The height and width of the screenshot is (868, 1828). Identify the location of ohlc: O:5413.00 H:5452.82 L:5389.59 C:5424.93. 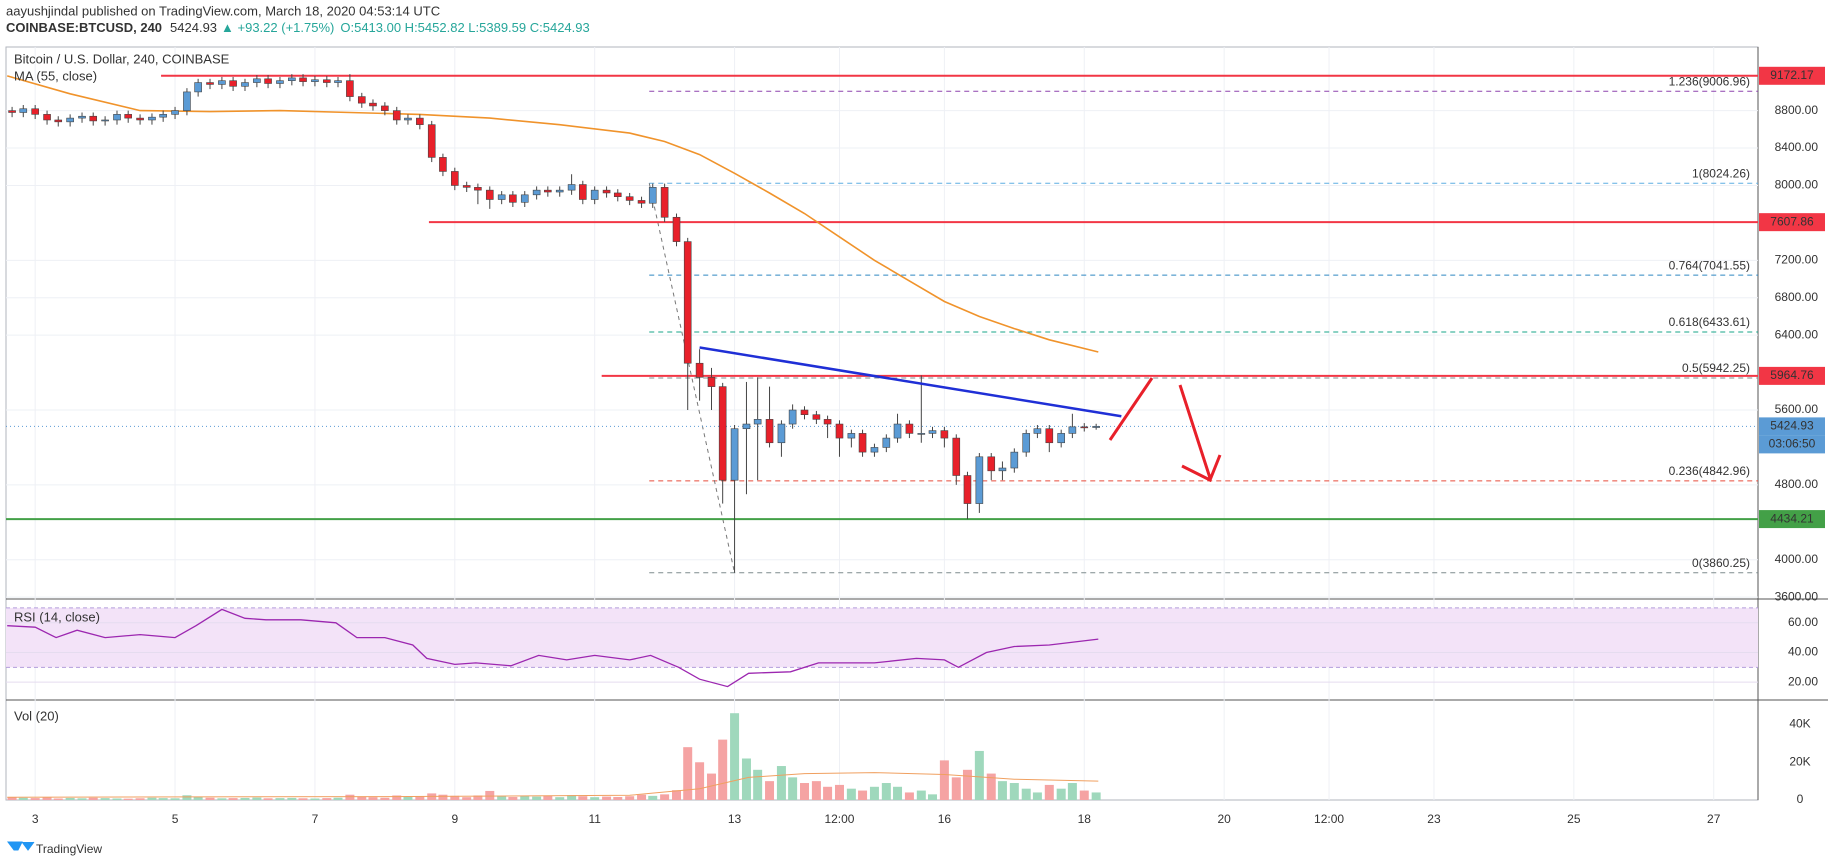
(464, 27).